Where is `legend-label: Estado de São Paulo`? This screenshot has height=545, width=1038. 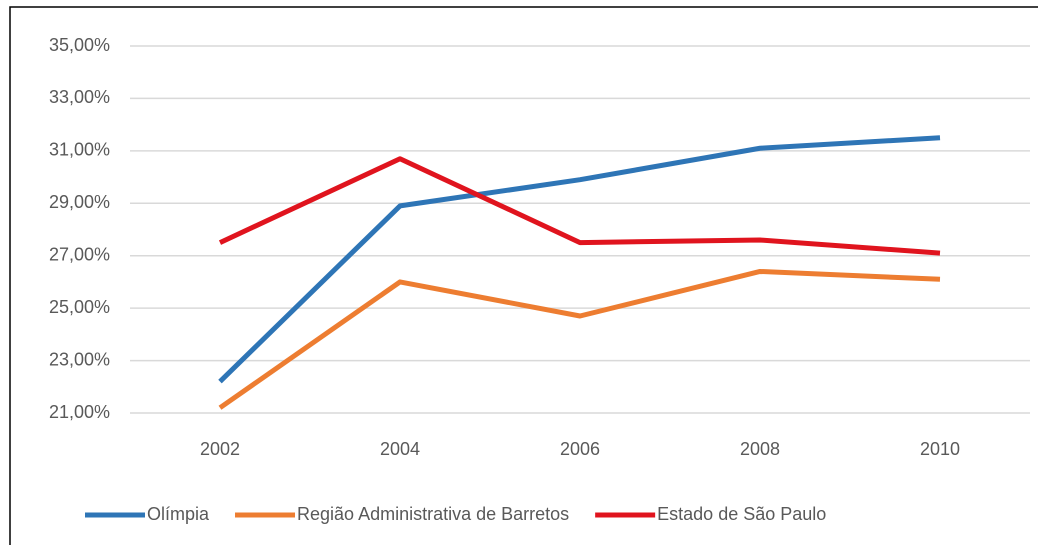 legend-label: Estado de São Paulo is located at coordinates (741, 514).